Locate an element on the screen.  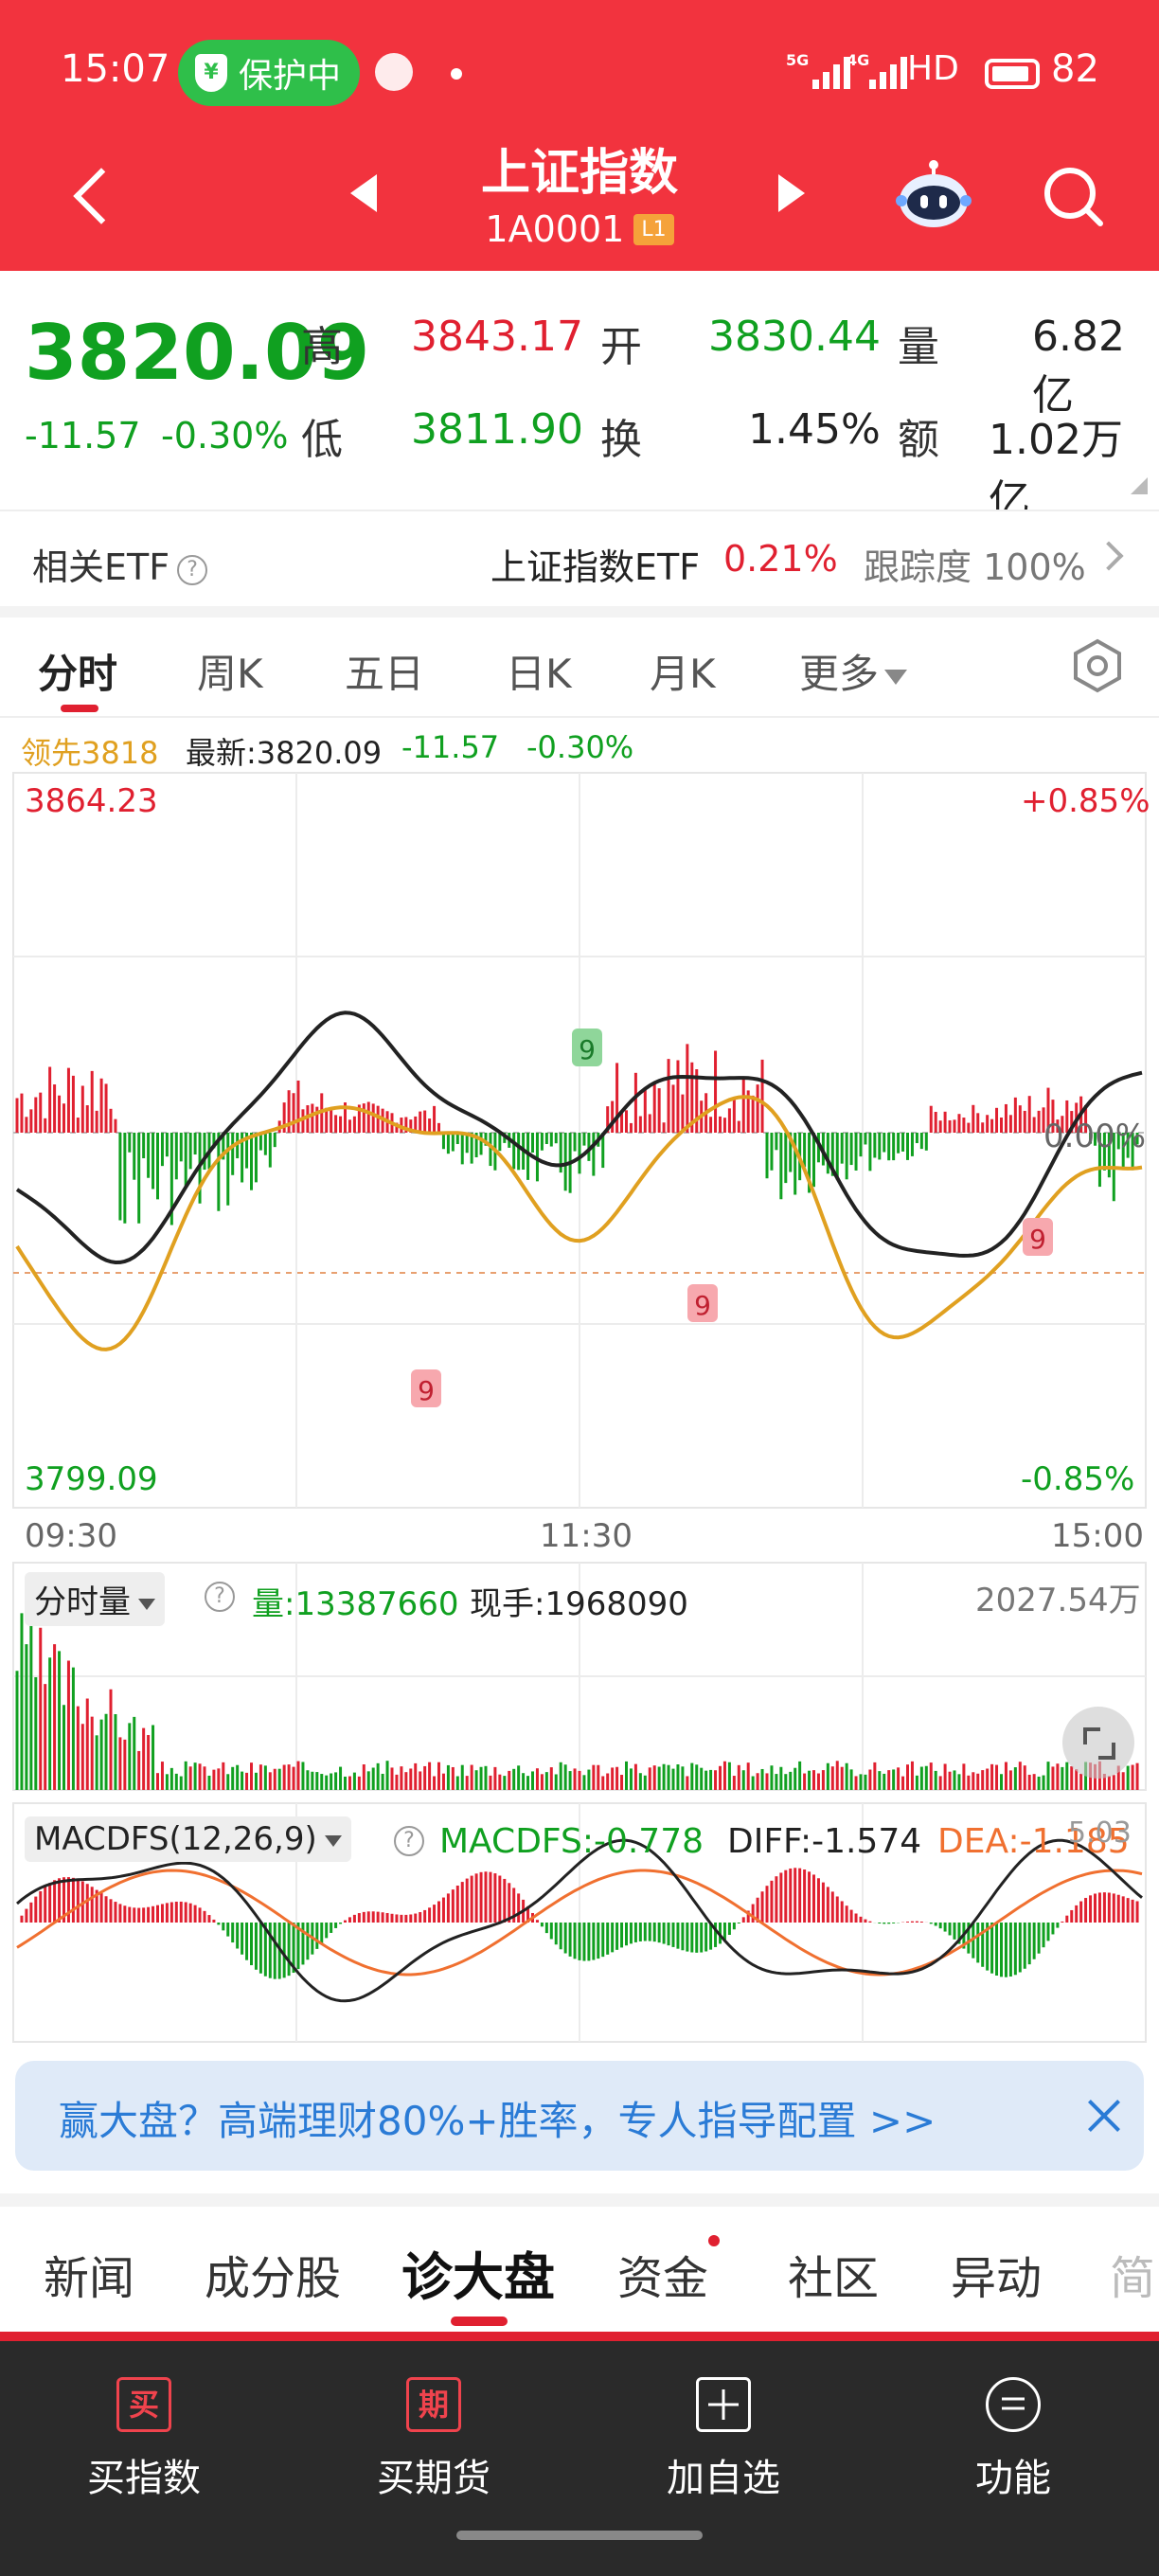
leader-label: 领先3818 is located at coordinates (90, 753).